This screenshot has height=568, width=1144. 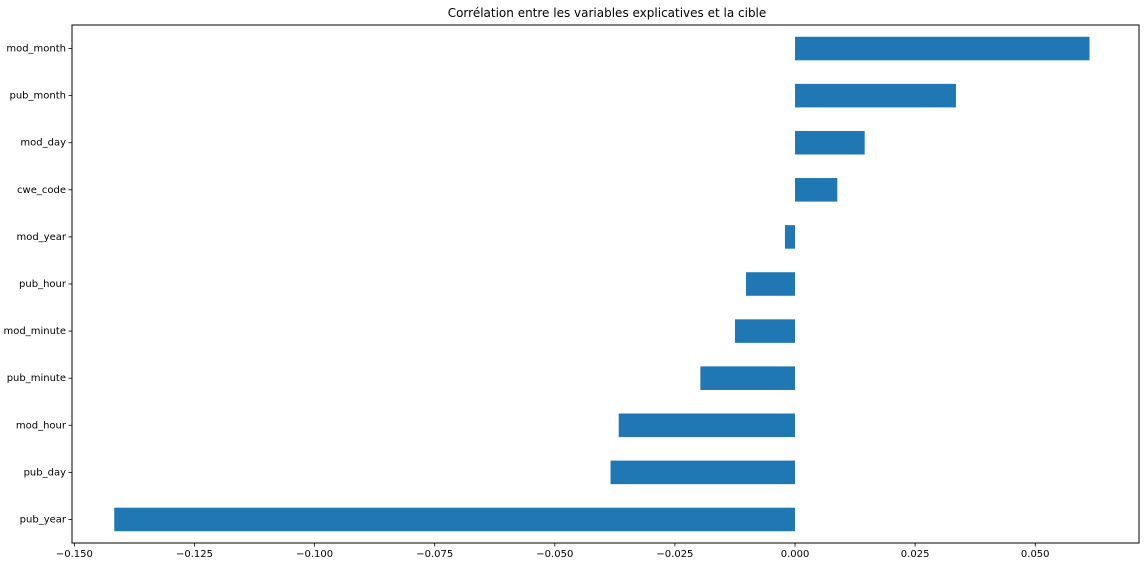 What do you see at coordinates (915, 554) in the screenshot?
I see `x-tick-label: 0.025` at bounding box center [915, 554].